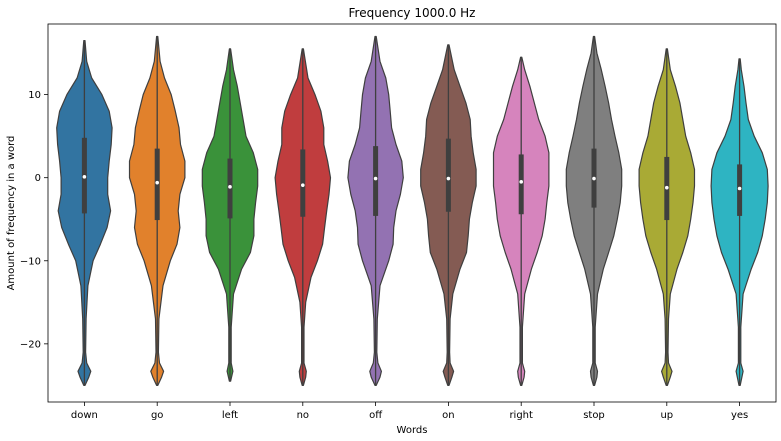 The image size is (781, 441). What do you see at coordinates (448, 215) in the screenshot?
I see `violin-on` at bounding box center [448, 215].